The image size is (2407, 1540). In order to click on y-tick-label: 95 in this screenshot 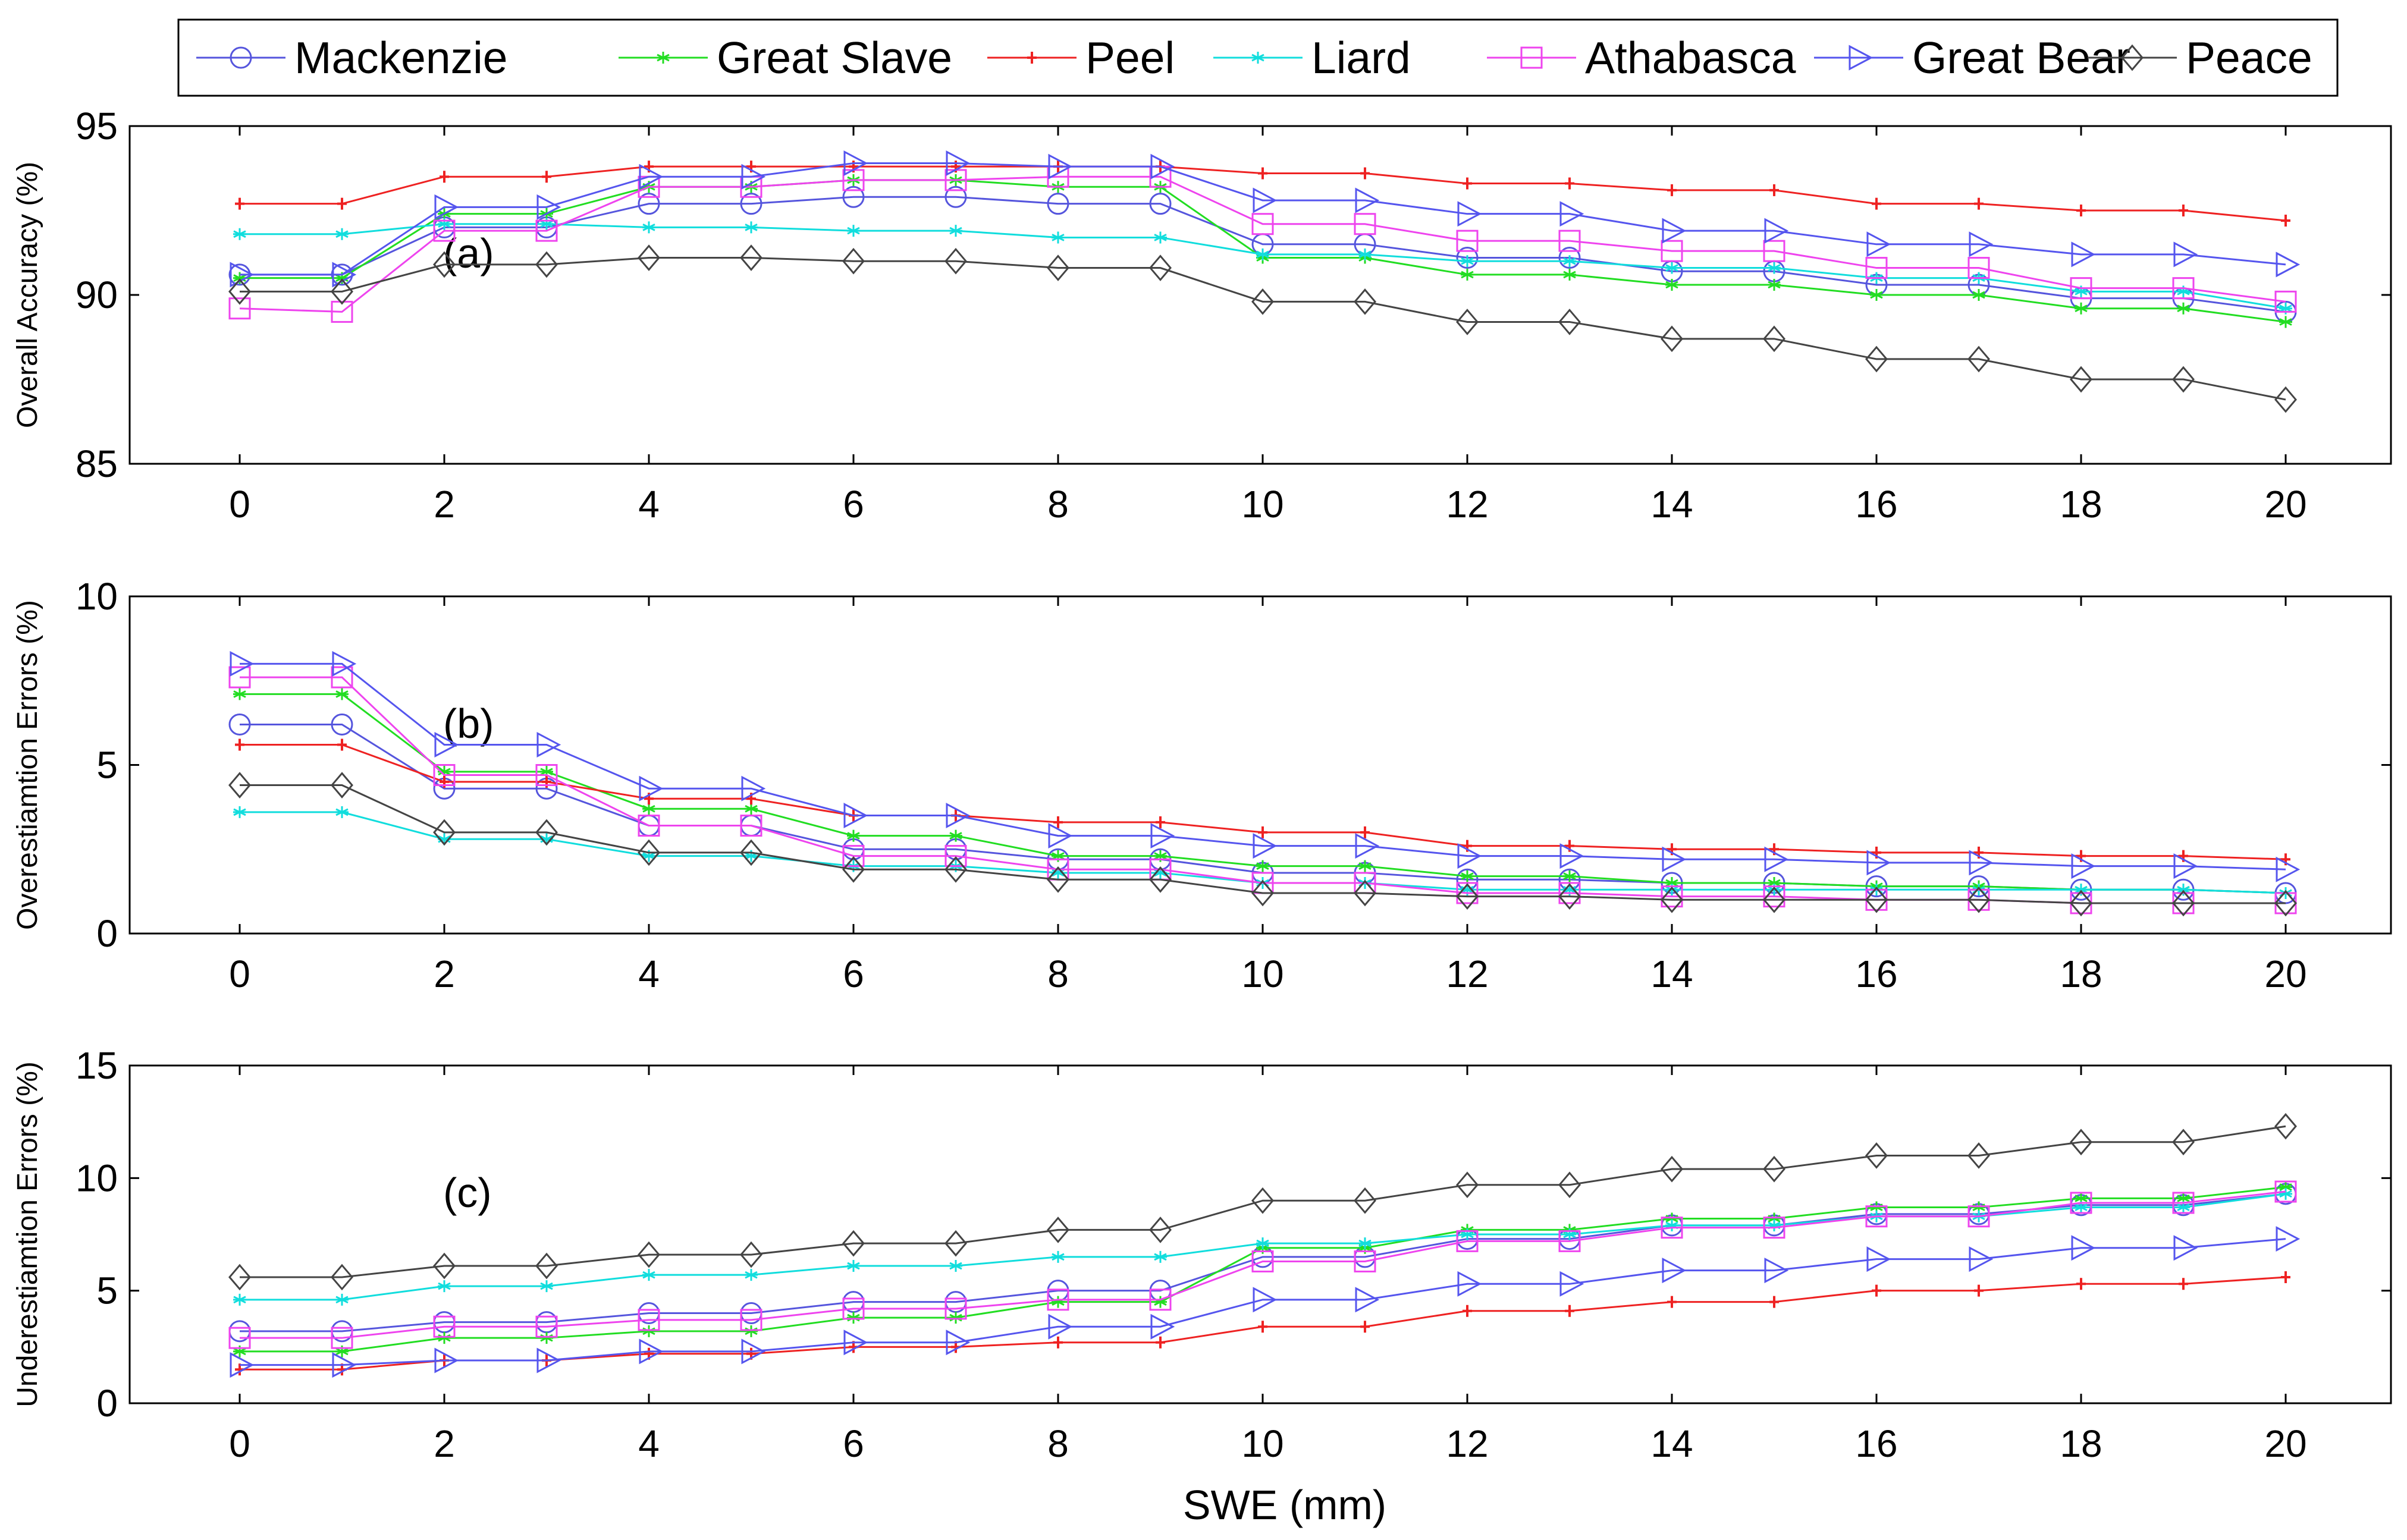, I will do `click(97, 126)`.